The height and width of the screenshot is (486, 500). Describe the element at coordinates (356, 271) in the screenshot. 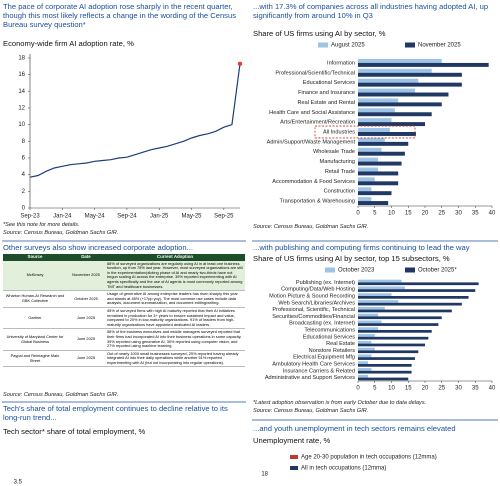

I see `legend-label: October 2023` at that location.